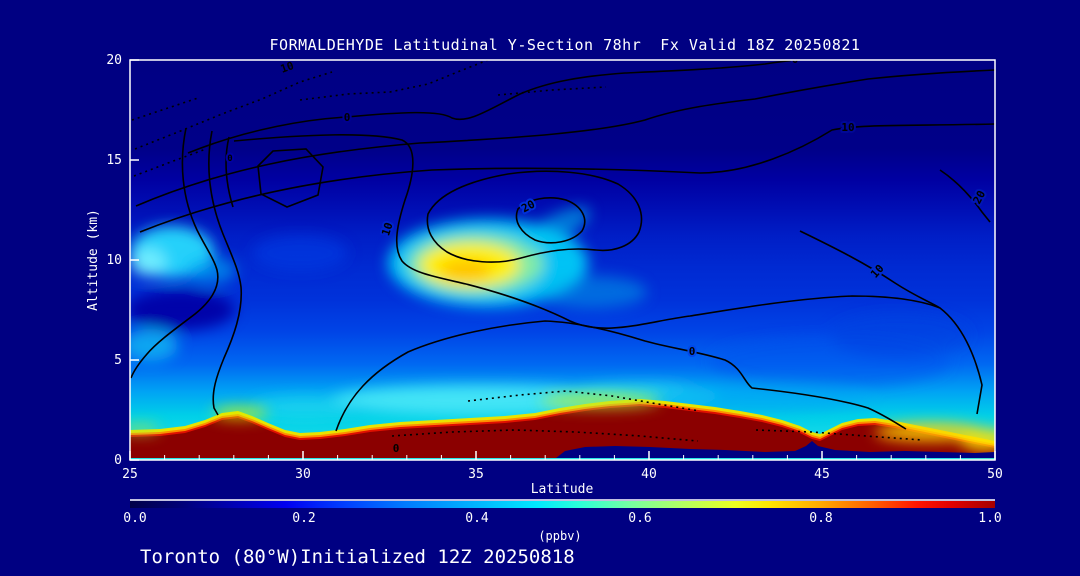 The image size is (1080, 576). I want to click on x-tick-label: 50, so click(995, 474).